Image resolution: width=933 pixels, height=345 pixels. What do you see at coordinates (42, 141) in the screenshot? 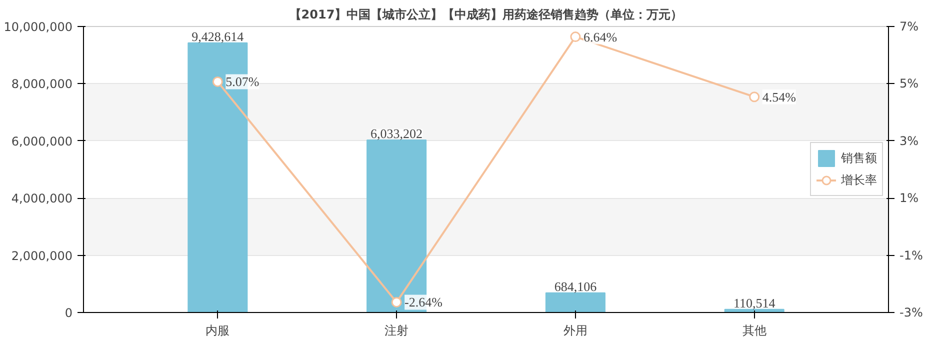
I see `y-tick-label: 6,000,000` at bounding box center [42, 141].